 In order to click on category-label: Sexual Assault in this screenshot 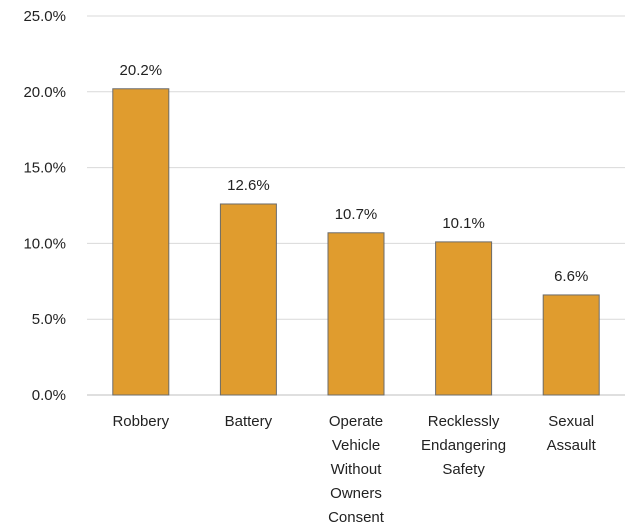, I will do `click(572, 433)`.